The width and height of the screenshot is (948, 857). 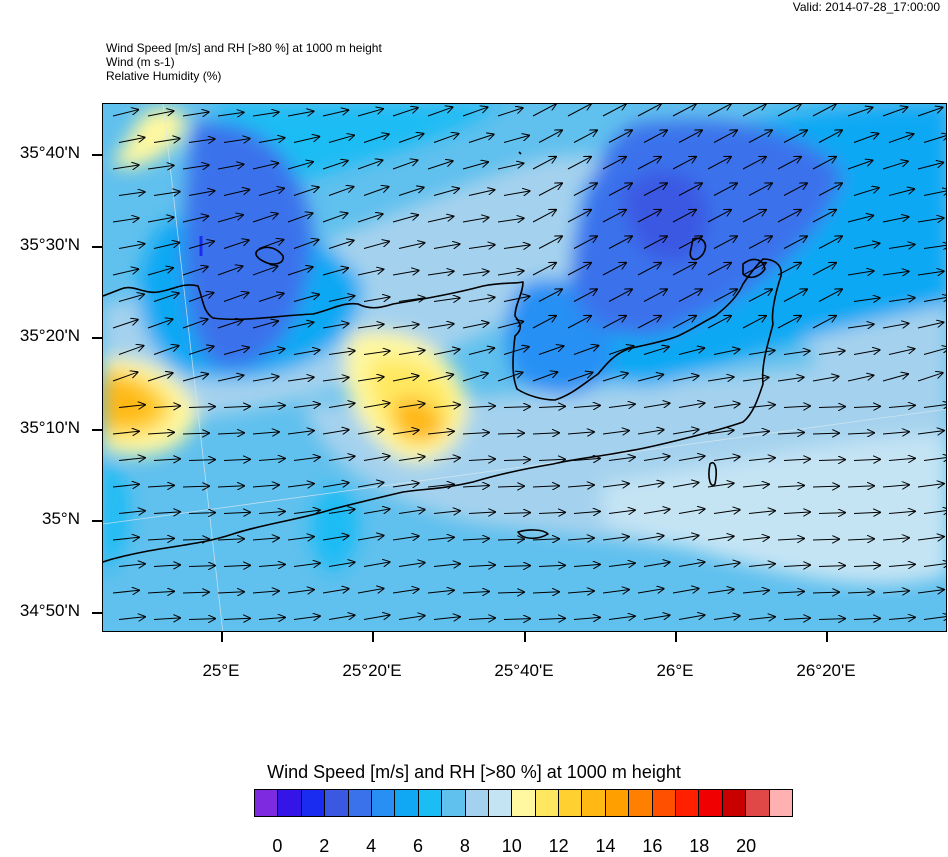 What do you see at coordinates (525, 637) in the screenshot?
I see `lon-tick` at bounding box center [525, 637].